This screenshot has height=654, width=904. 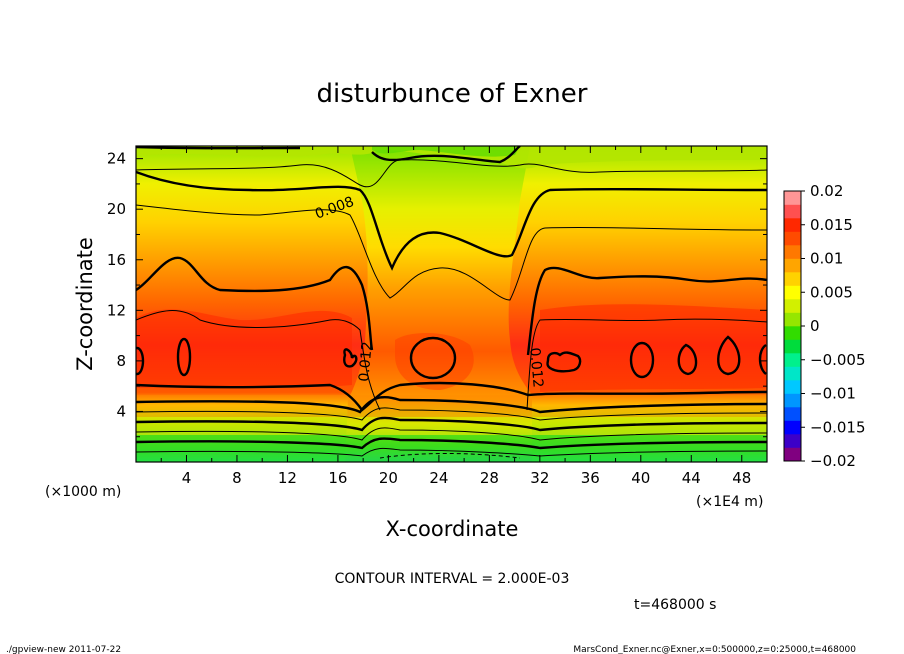 I want to click on x-tick-label: 48, so click(x=741, y=478).